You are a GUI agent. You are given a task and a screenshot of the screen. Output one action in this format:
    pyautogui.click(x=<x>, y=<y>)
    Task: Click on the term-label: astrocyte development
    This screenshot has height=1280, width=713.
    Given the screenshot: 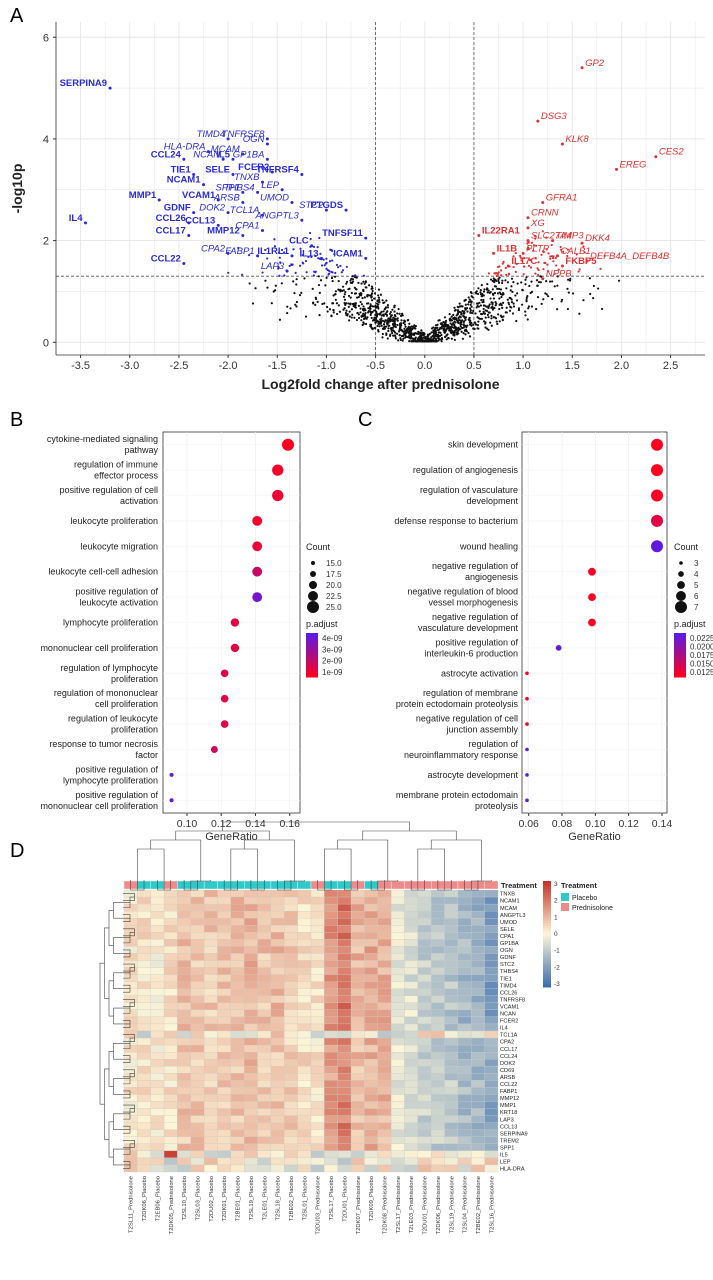 What is the action you would take?
    pyautogui.click(x=472, y=775)
    